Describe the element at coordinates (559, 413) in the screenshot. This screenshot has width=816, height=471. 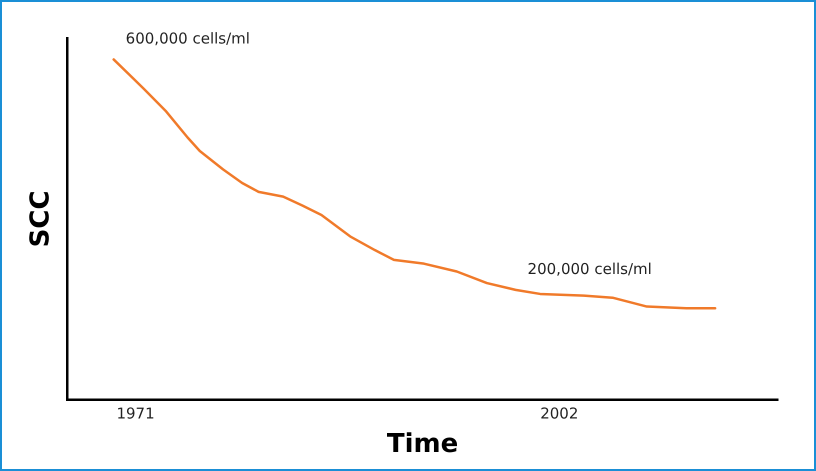
I see `x-tick-label: 2002` at that location.